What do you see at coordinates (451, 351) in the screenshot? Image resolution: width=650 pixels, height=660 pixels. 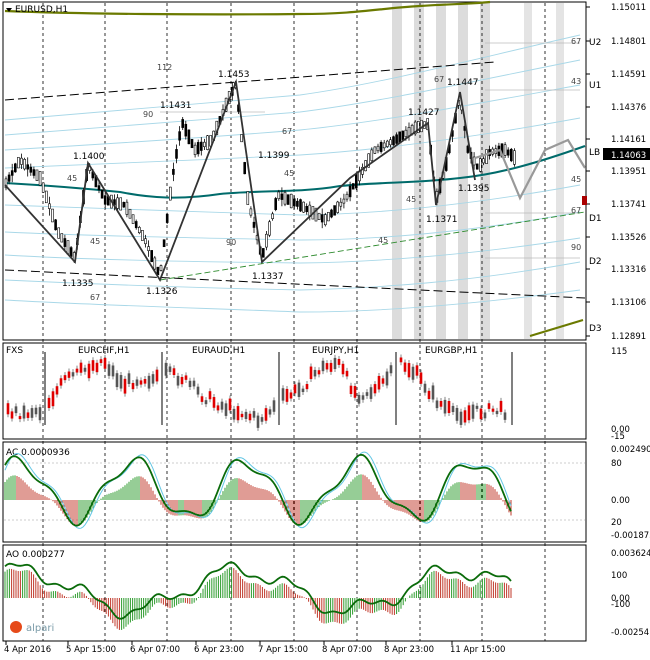 I see `fxs-pair-4: EURGBP,H1` at bounding box center [451, 351].